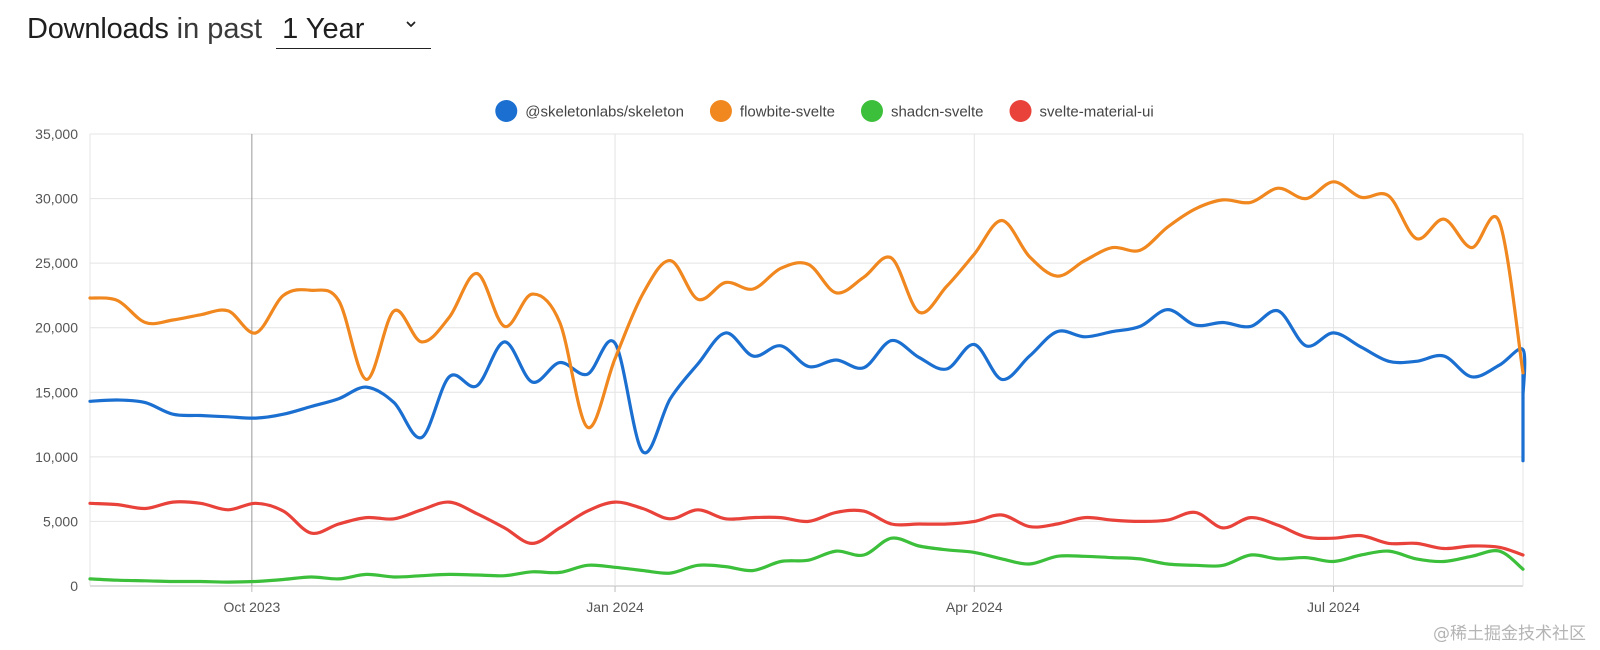 The image size is (1600, 650). I want to click on y-tick-label: 30,000, so click(56, 199).